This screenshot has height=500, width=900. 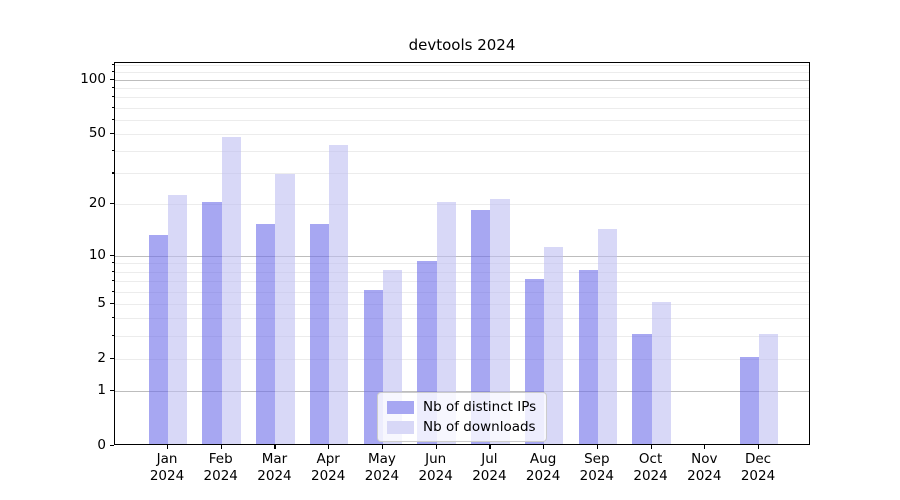 What do you see at coordinates (435, 467) in the screenshot?
I see `x-tick-label: Jun 2024` at bounding box center [435, 467].